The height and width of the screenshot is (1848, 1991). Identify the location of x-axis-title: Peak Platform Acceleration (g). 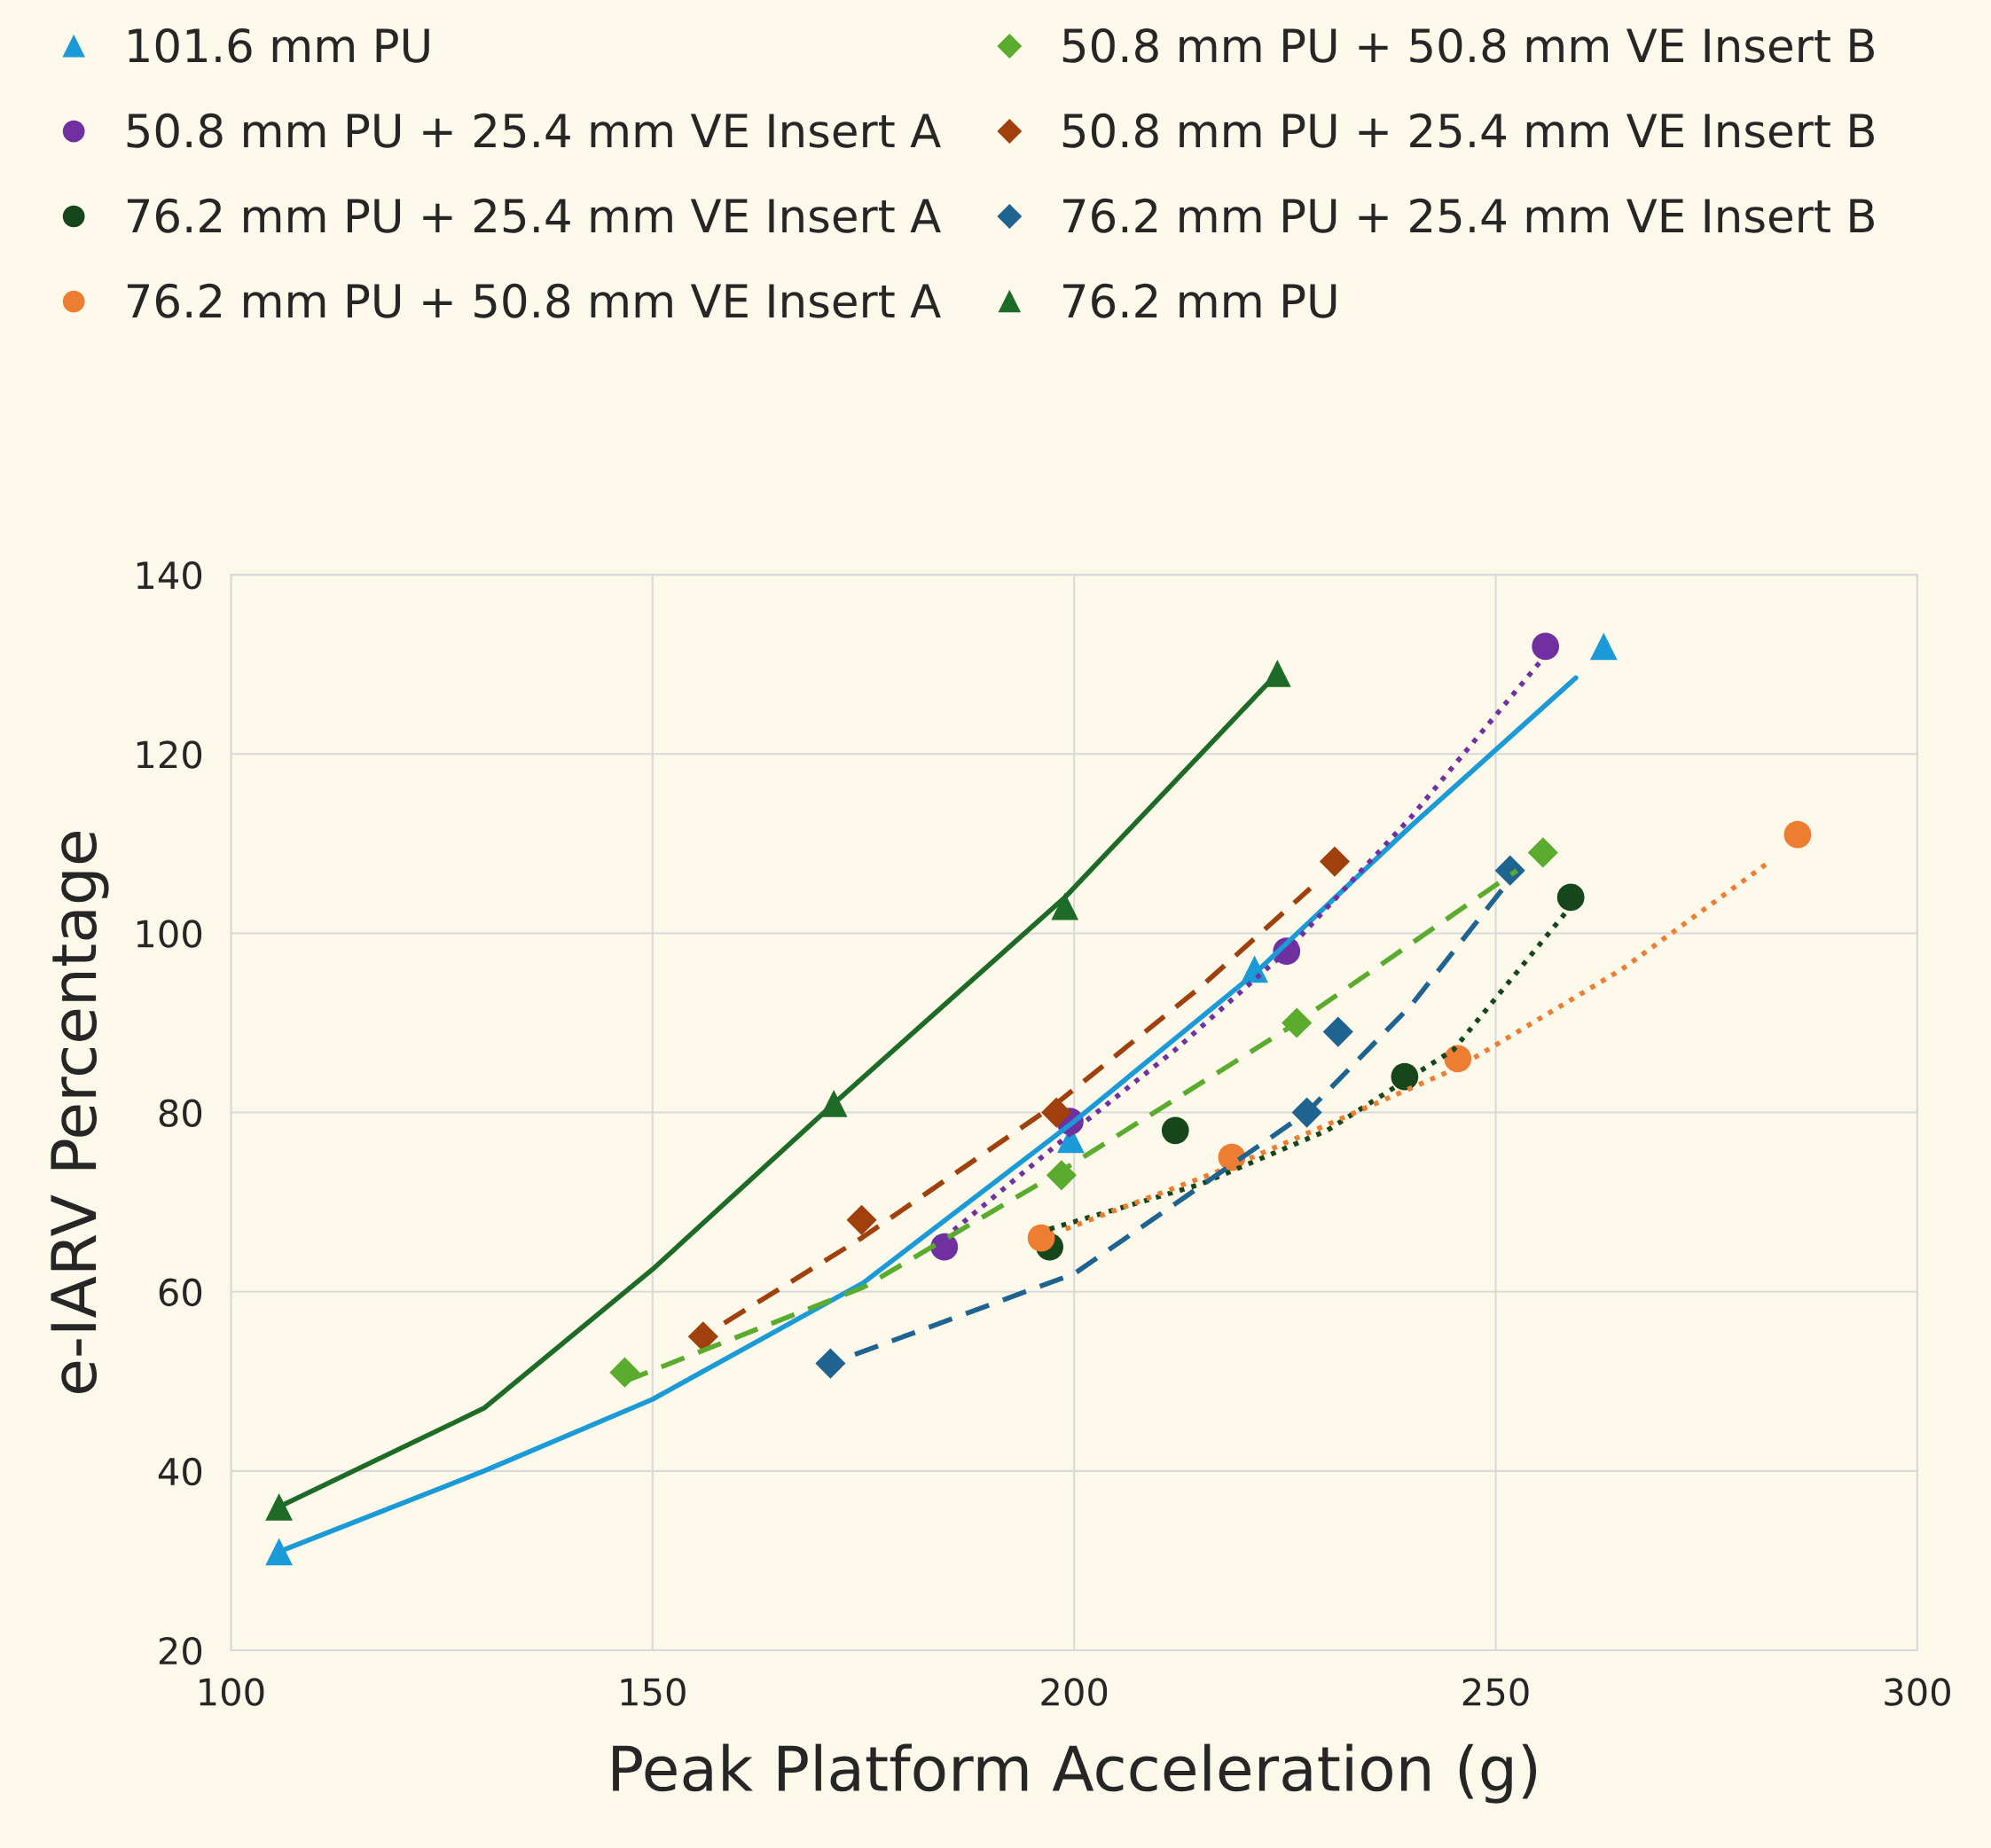
(1075, 1773).